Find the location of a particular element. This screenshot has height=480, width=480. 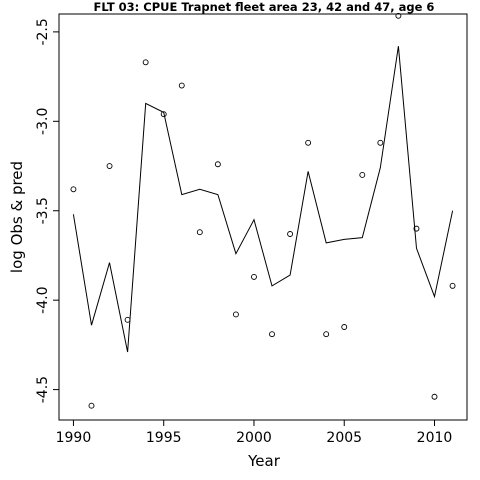

x-tick-label: 1990 is located at coordinates (74, 438).